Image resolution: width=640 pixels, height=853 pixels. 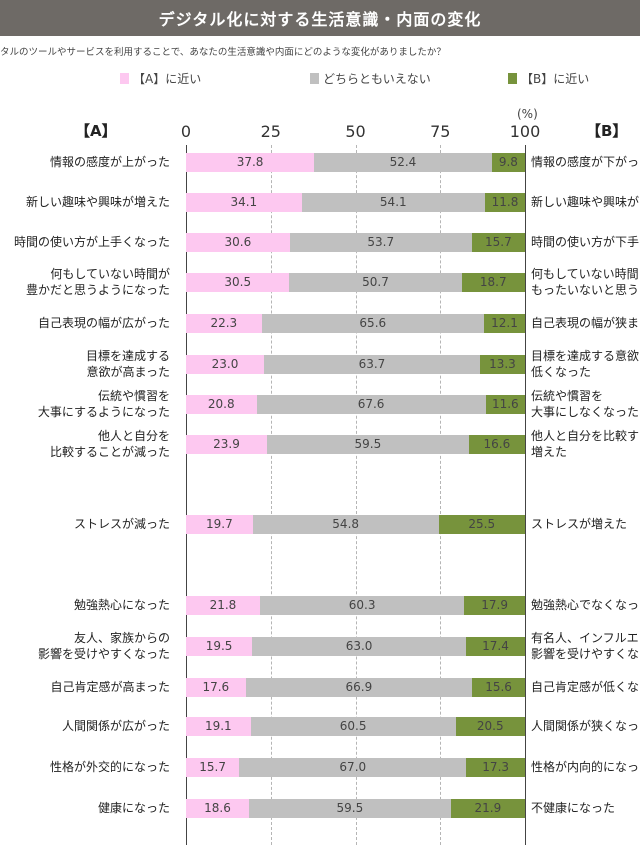 What do you see at coordinates (127, 364) in the screenshot?
I see `row-label-a: 目標を達成する 意欲が高まった` at bounding box center [127, 364].